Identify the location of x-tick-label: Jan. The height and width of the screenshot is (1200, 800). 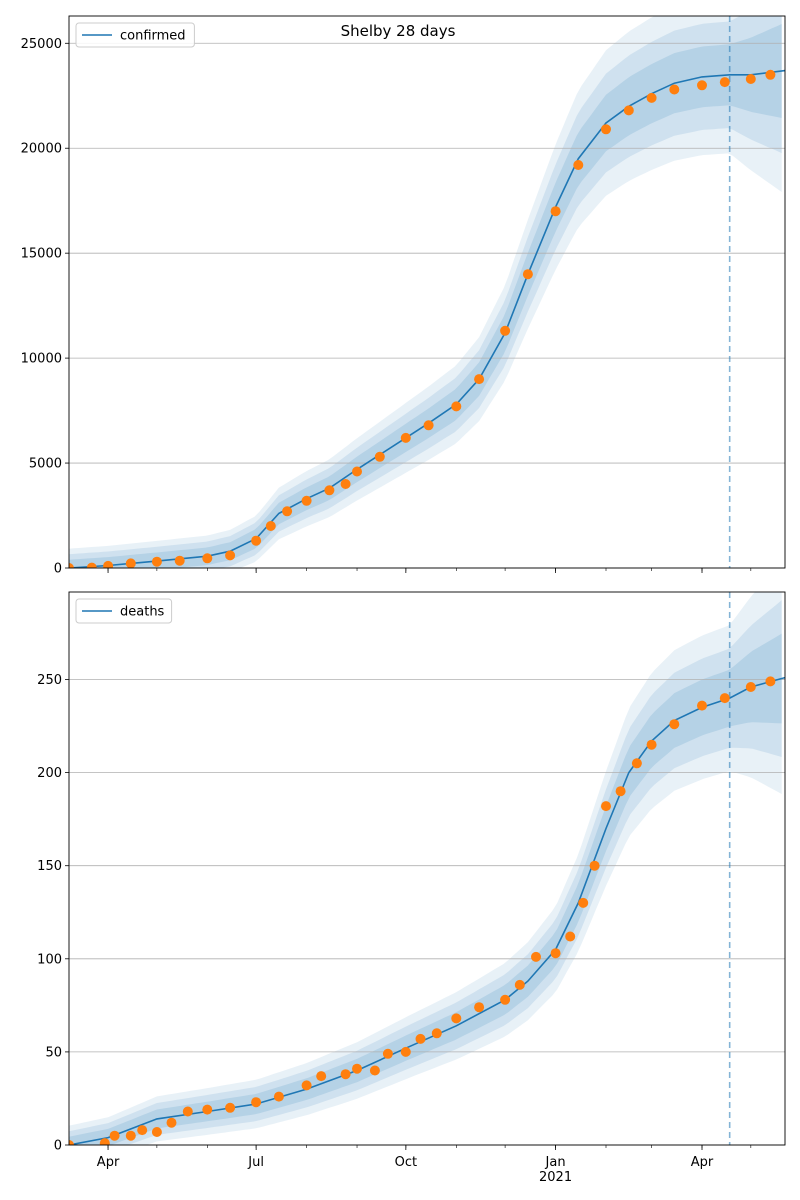
(555, 1162).